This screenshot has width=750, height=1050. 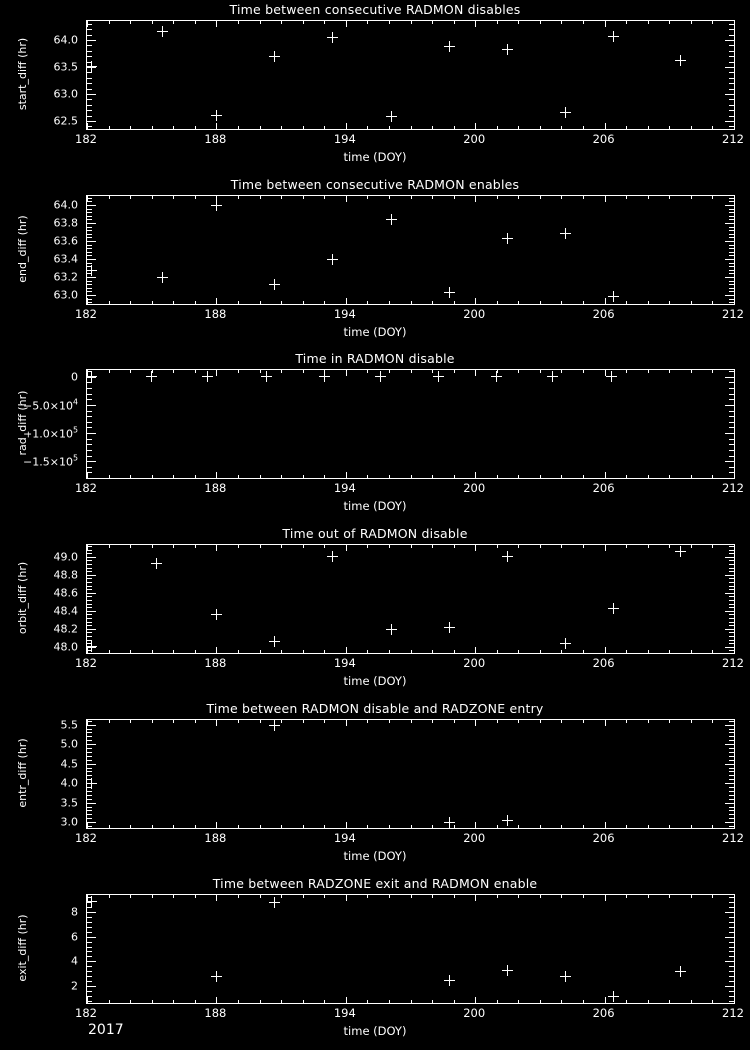 I want to click on x-tick-label: 194, so click(x=344, y=1013).